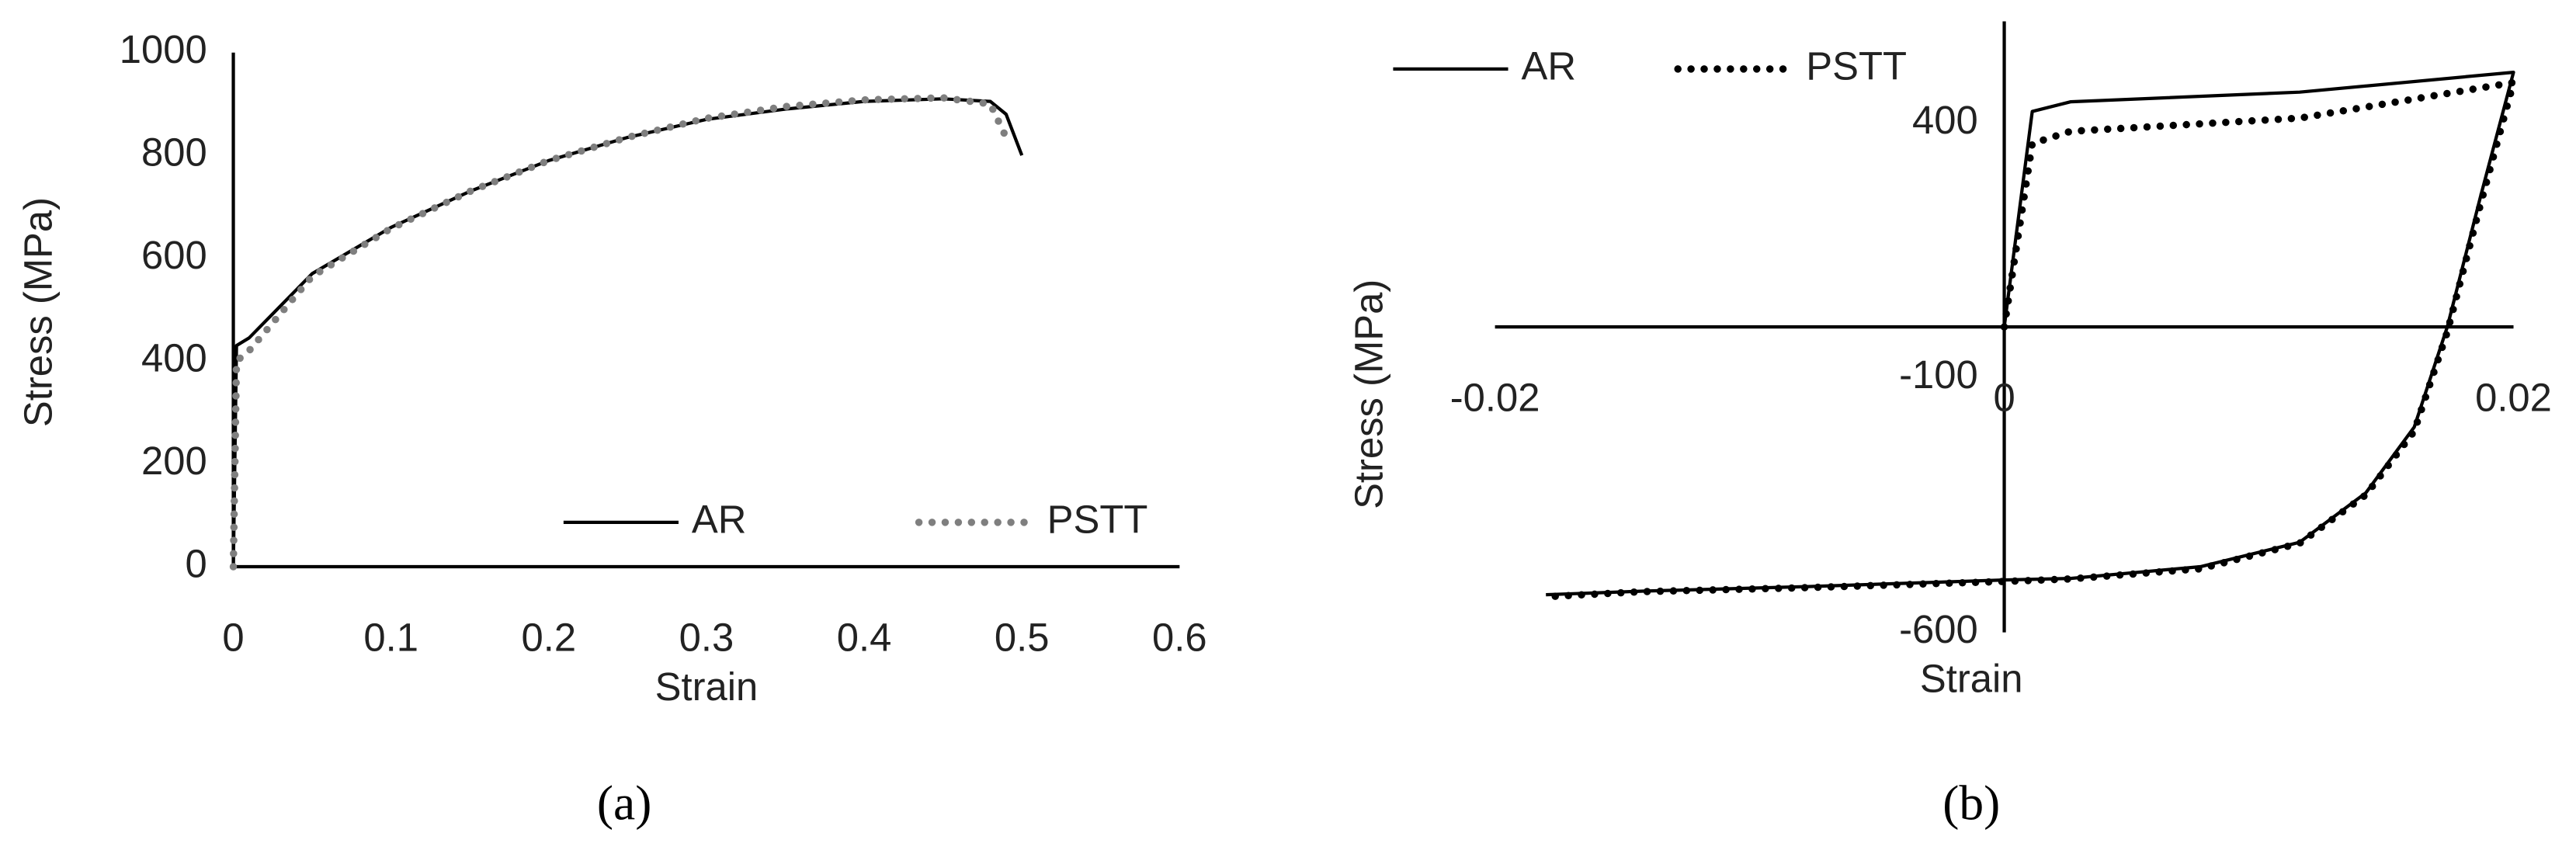  Describe the element at coordinates (174, 461) in the screenshot. I see `y-tick-label: 200` at that location.